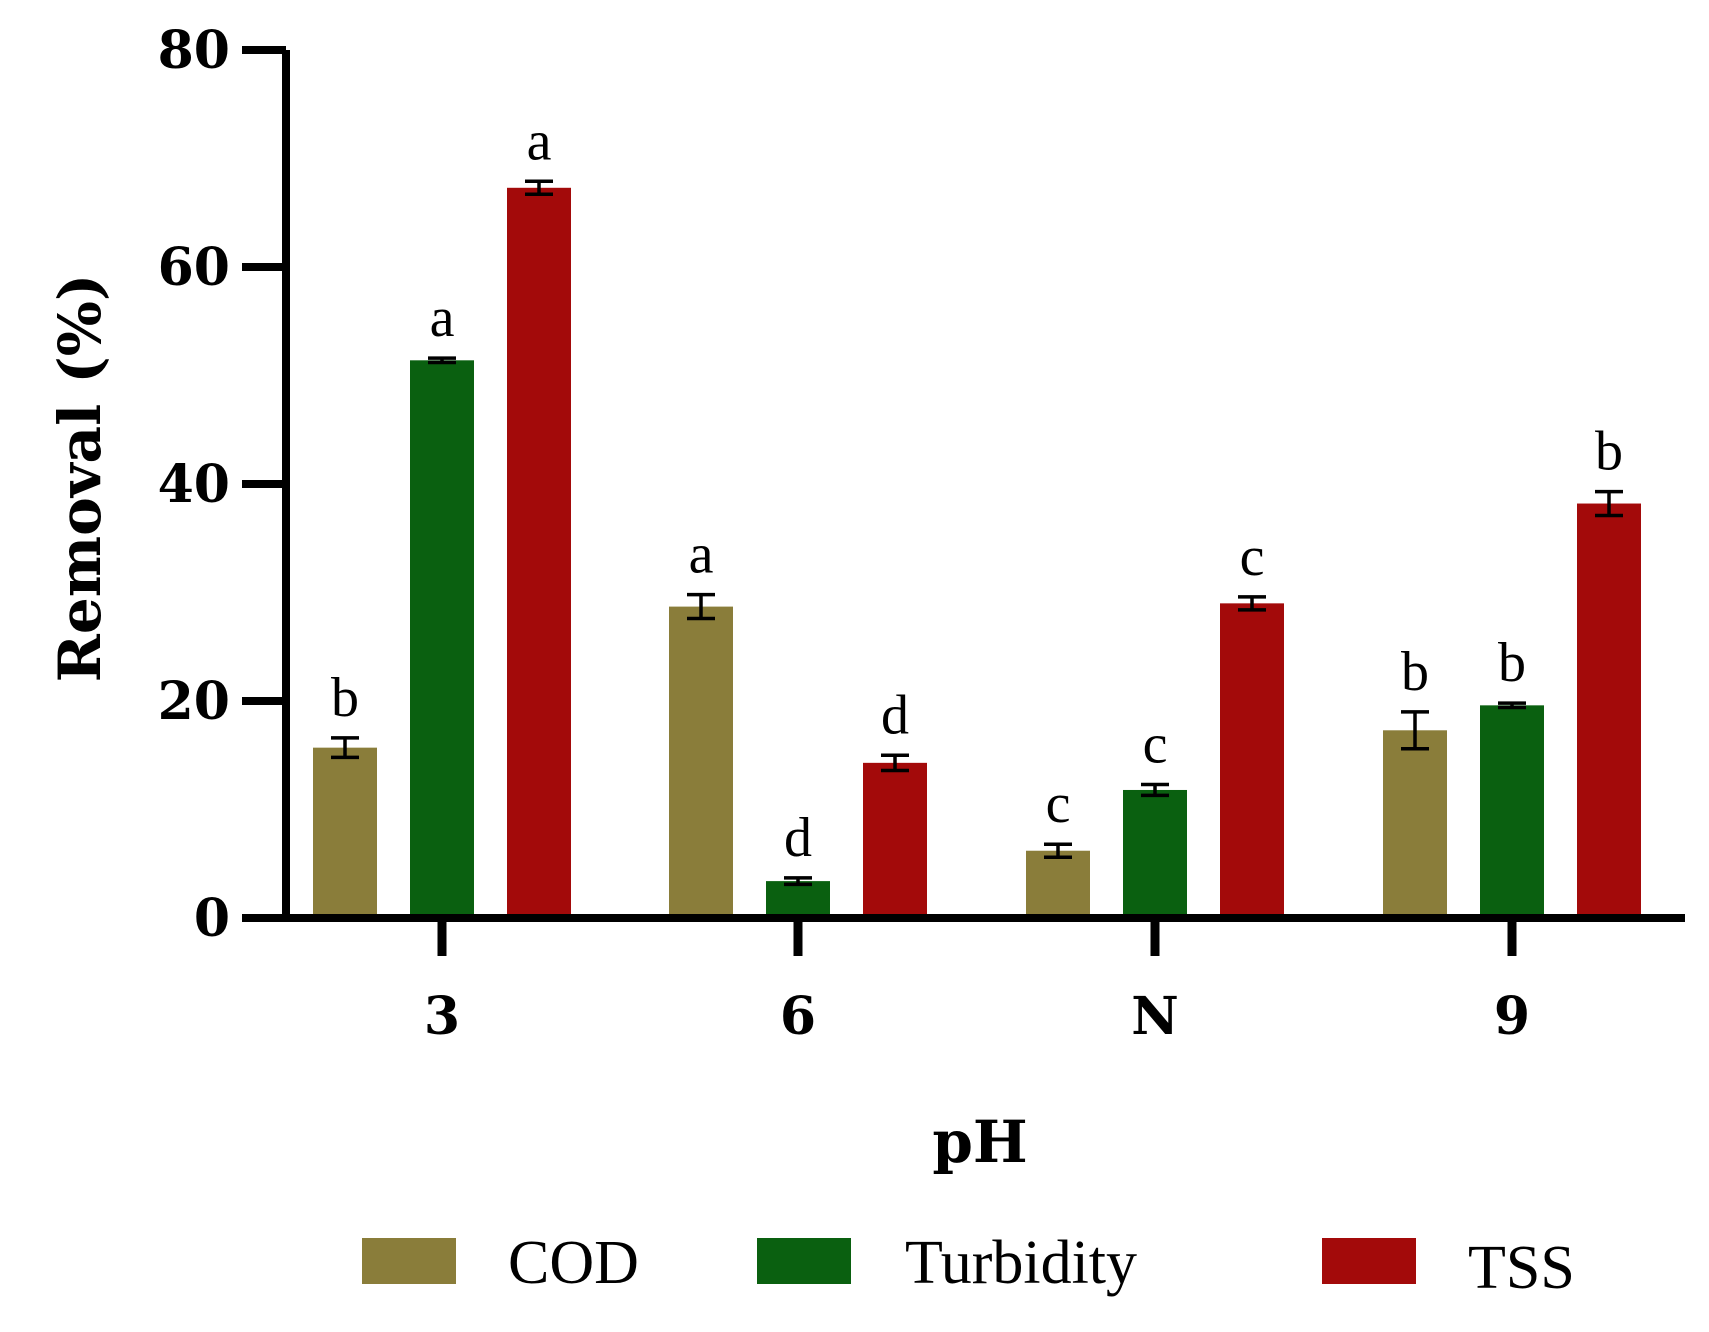 The height and width of the screenshot is (1332, 1709). What do you see at coordinates (798, 1016) in the screenshot?
I see `x-tick-label: 6` at bounding box center [798, 1016].